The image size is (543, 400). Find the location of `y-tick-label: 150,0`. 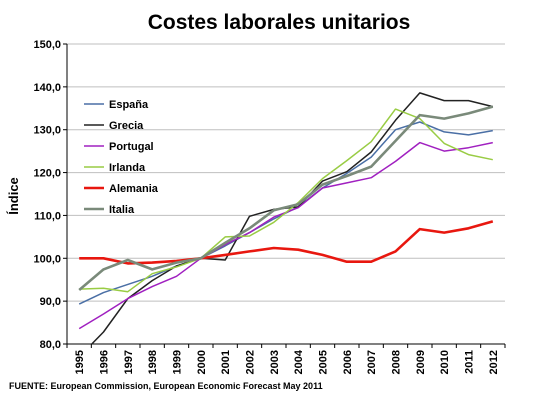

y-tick-label: 150,0 is located at coordinates (47, 45).